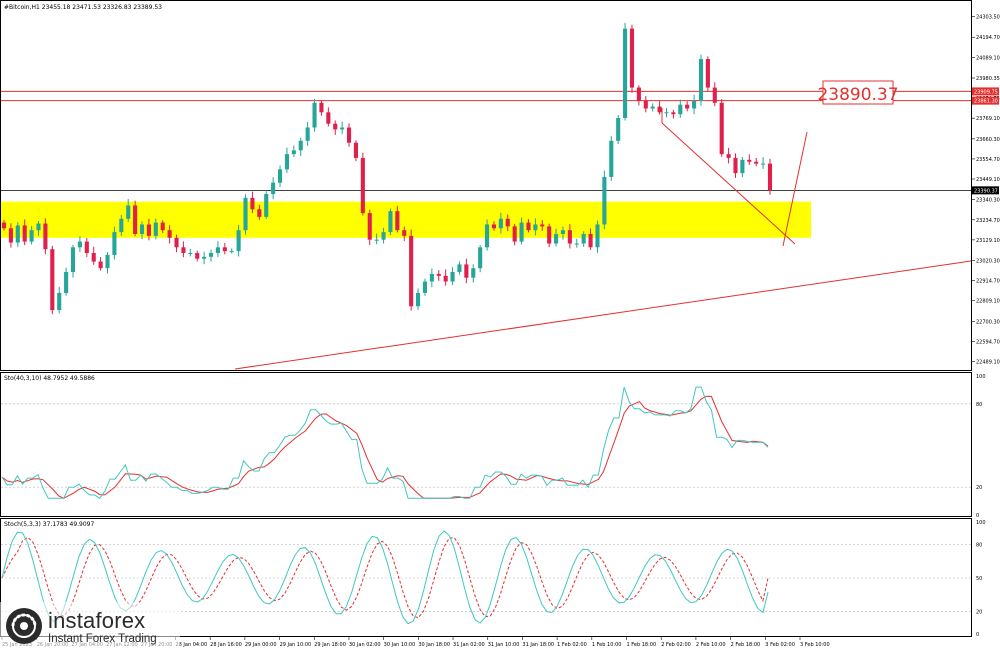  I want to click on sto-40-main-line, so click(385, 442).